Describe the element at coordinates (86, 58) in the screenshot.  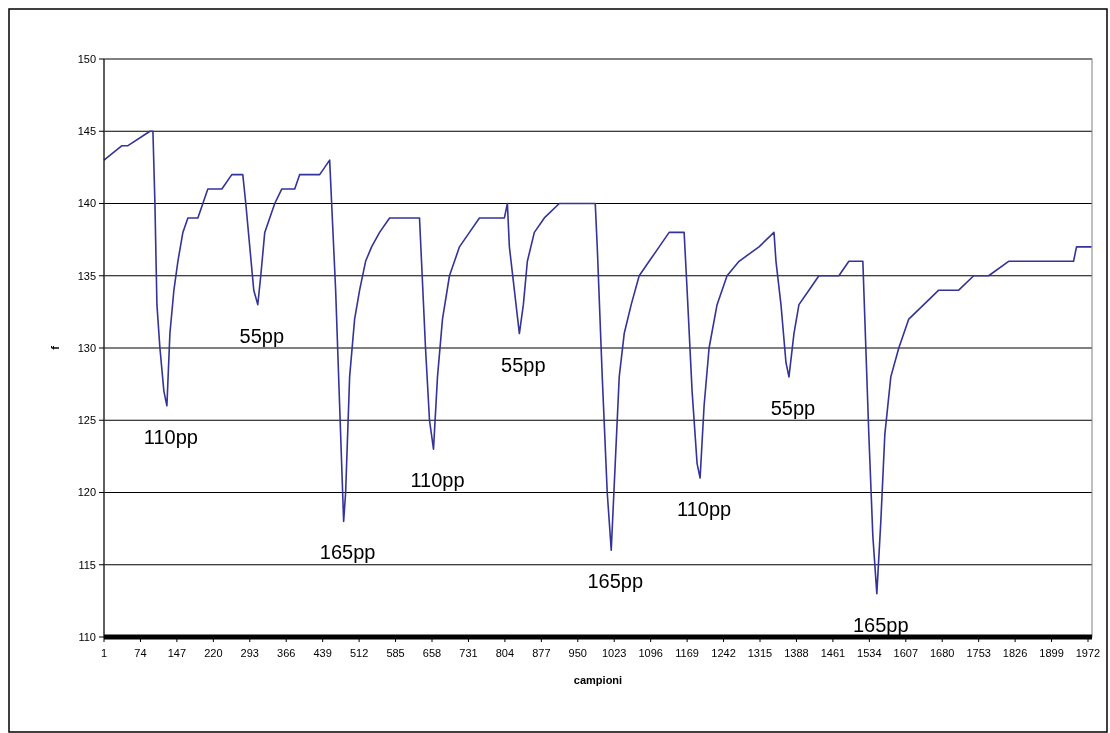
I see `y-tick-label: 150` at that location.